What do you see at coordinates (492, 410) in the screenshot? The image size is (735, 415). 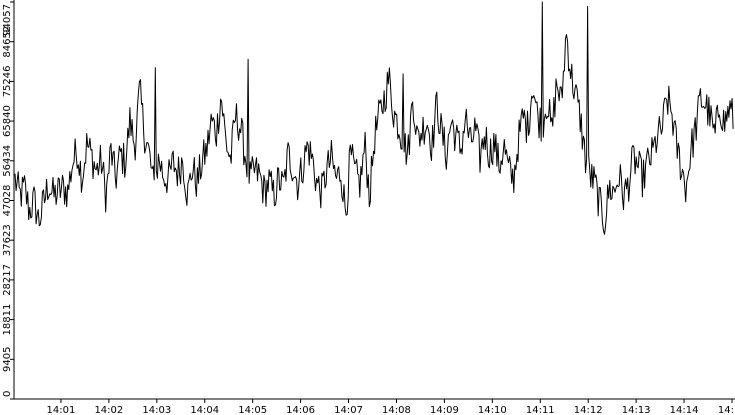 I see `x-tick-label: 14:10` at bounding box center [492, 410].